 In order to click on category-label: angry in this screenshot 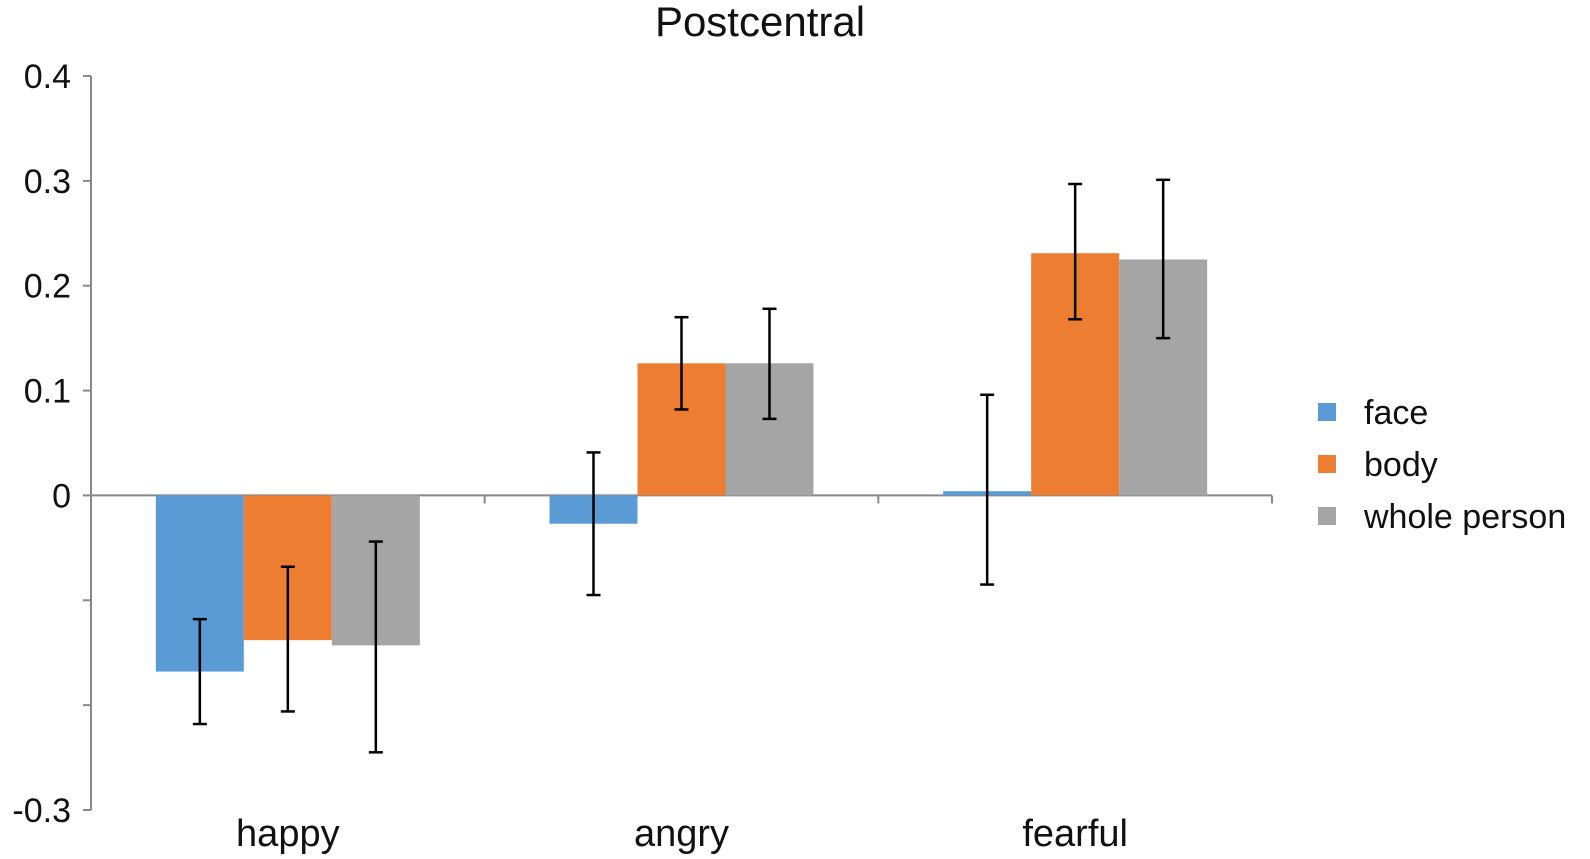, I will do `click(681, 834)`.